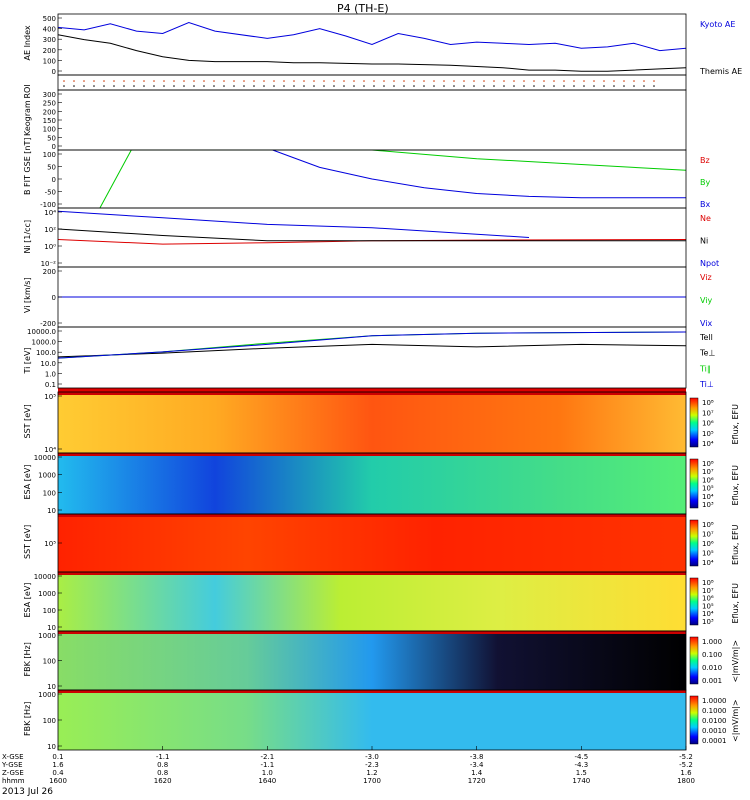  I want to click on time-axis-value: -4.5, so click(581, 757).